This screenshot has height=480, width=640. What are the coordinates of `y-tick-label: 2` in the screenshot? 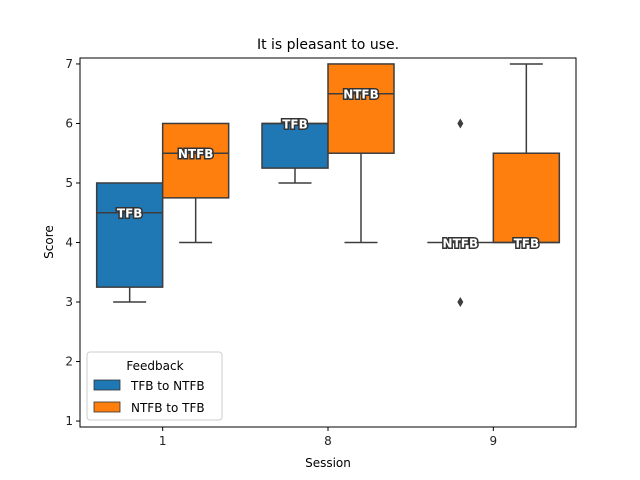 It's located at (69, 362).